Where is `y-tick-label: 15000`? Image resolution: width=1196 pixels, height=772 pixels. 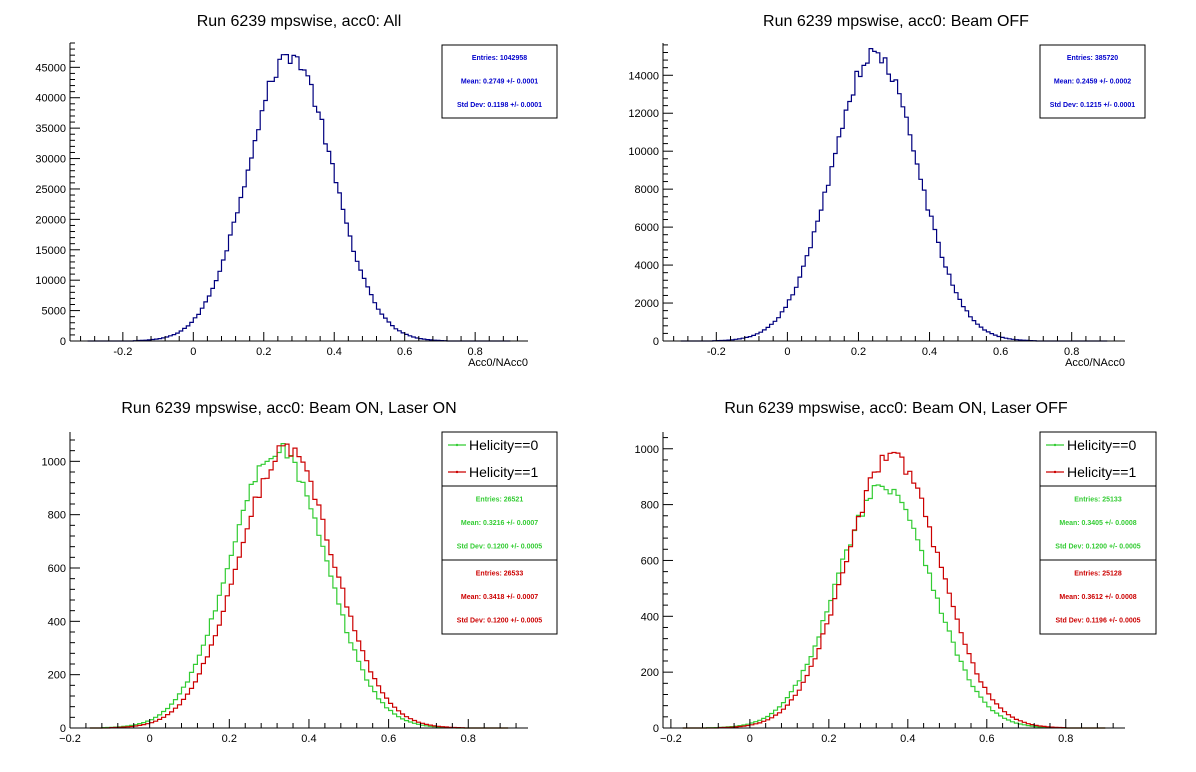 y-tick-label: 15000 is located at coordinates (50, 251).